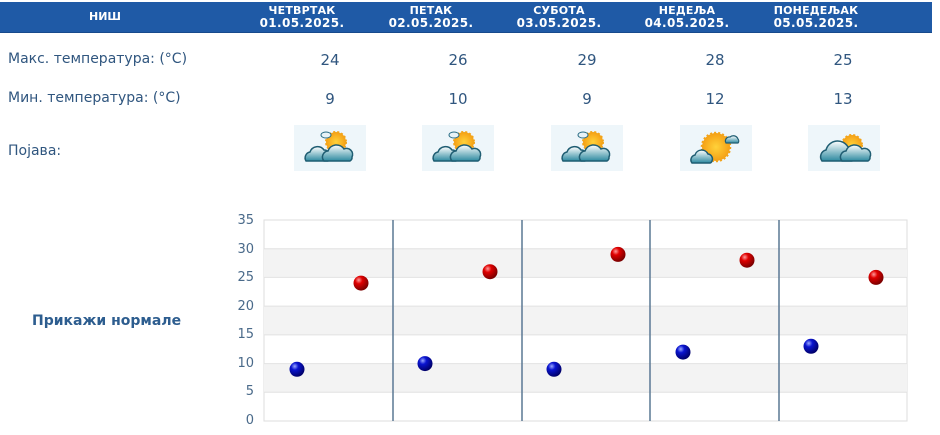 The image size is (940, 435). I want to click on y-tick: 25, so click(245, 277).